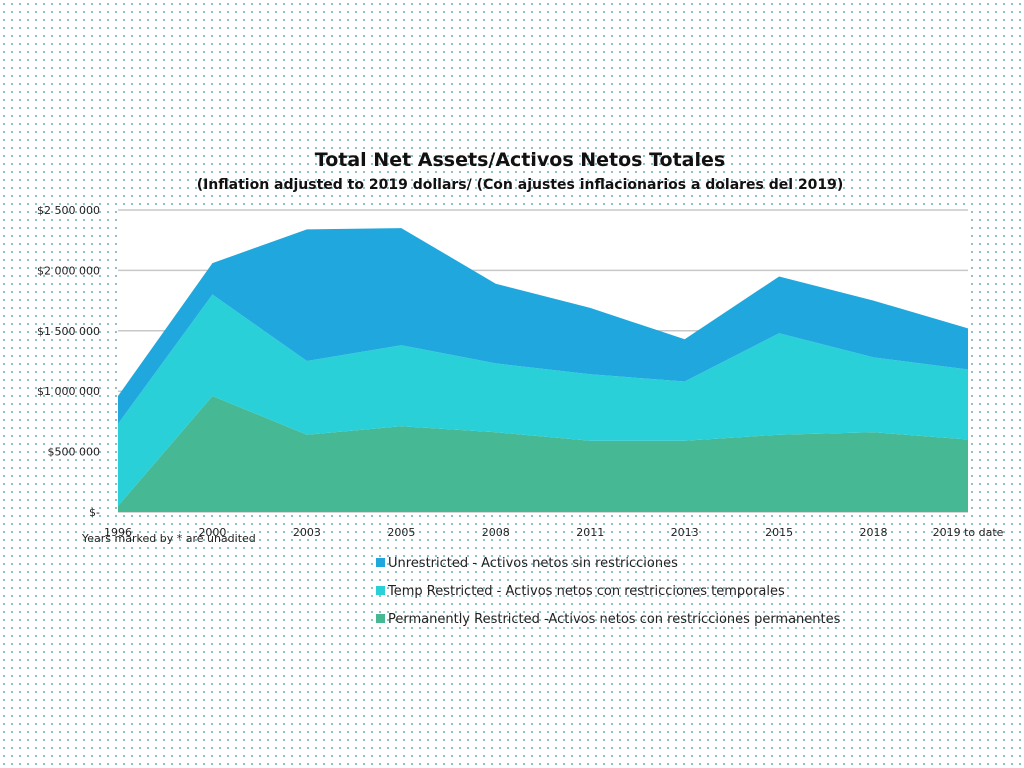 The image size is (1024, 768). Describe the element at coordinates (68, 210) in the screenshot. I see `y-tick-label: $2 500 000` at that location.